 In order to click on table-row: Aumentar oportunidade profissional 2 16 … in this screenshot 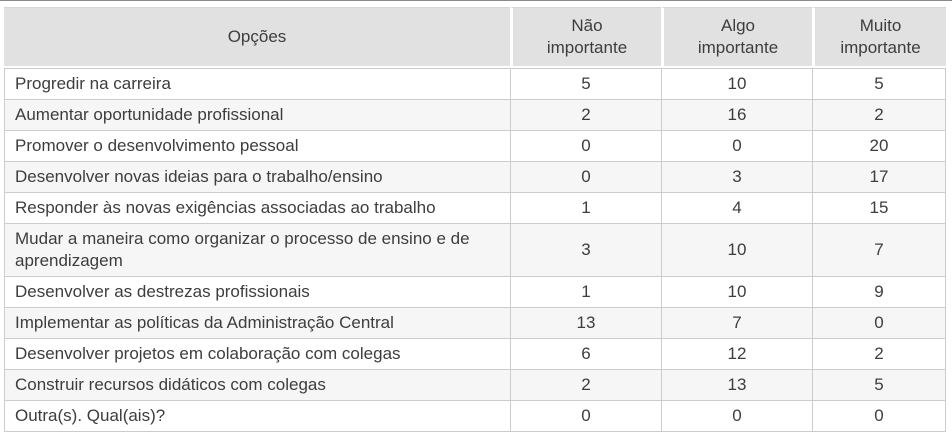, I will do `click(475, 115)`.